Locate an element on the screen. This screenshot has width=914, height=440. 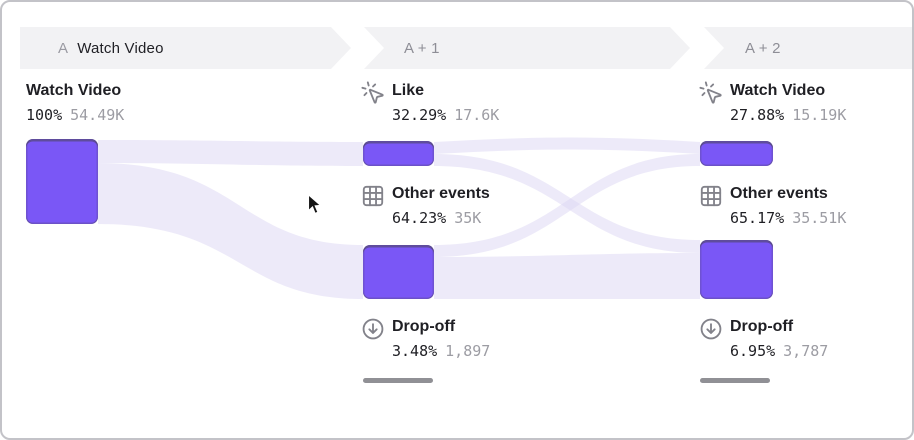
event-percent: 65.17% is located at coordinates (757, 218).